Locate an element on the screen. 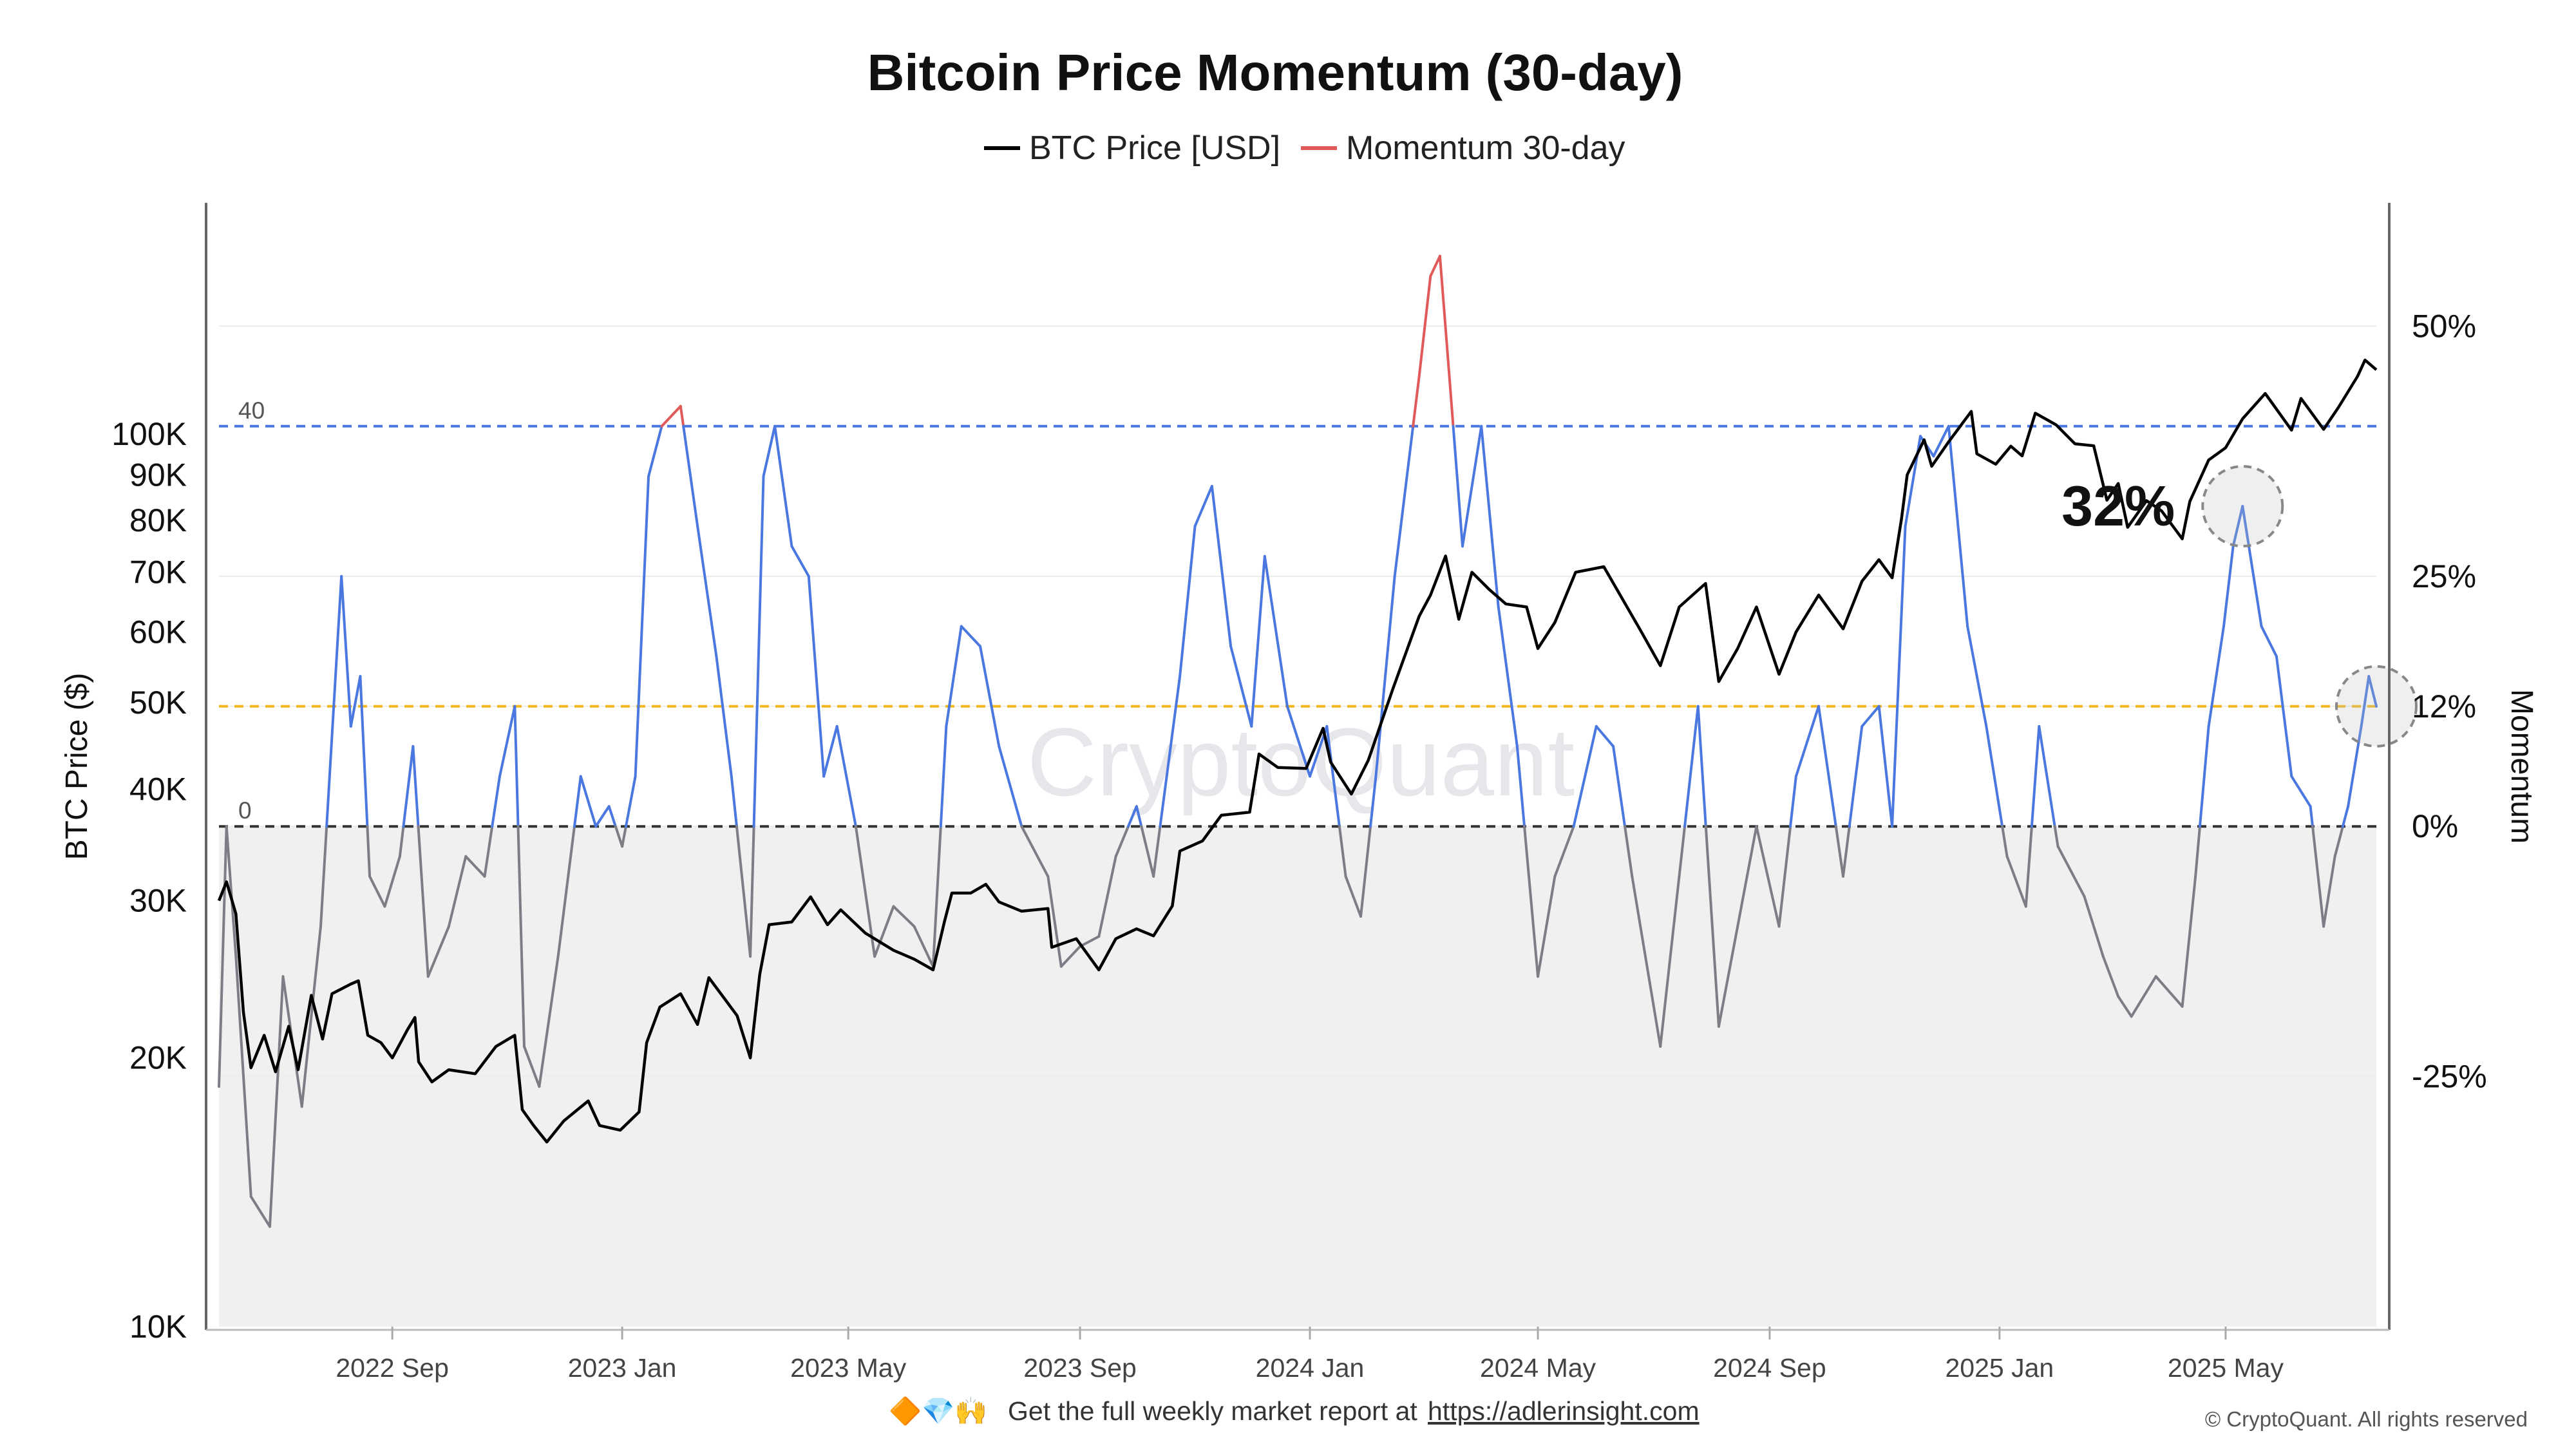  legend-momentum-label: Momentum 30-day is located at coordinates (1485, 148).